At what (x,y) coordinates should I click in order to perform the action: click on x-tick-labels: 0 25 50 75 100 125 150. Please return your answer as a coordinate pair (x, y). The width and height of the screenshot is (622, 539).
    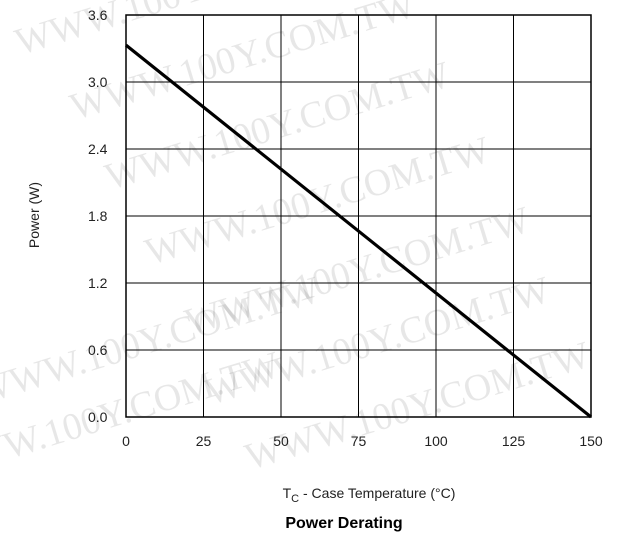
    Looking at the image, I should click on (362, 441).